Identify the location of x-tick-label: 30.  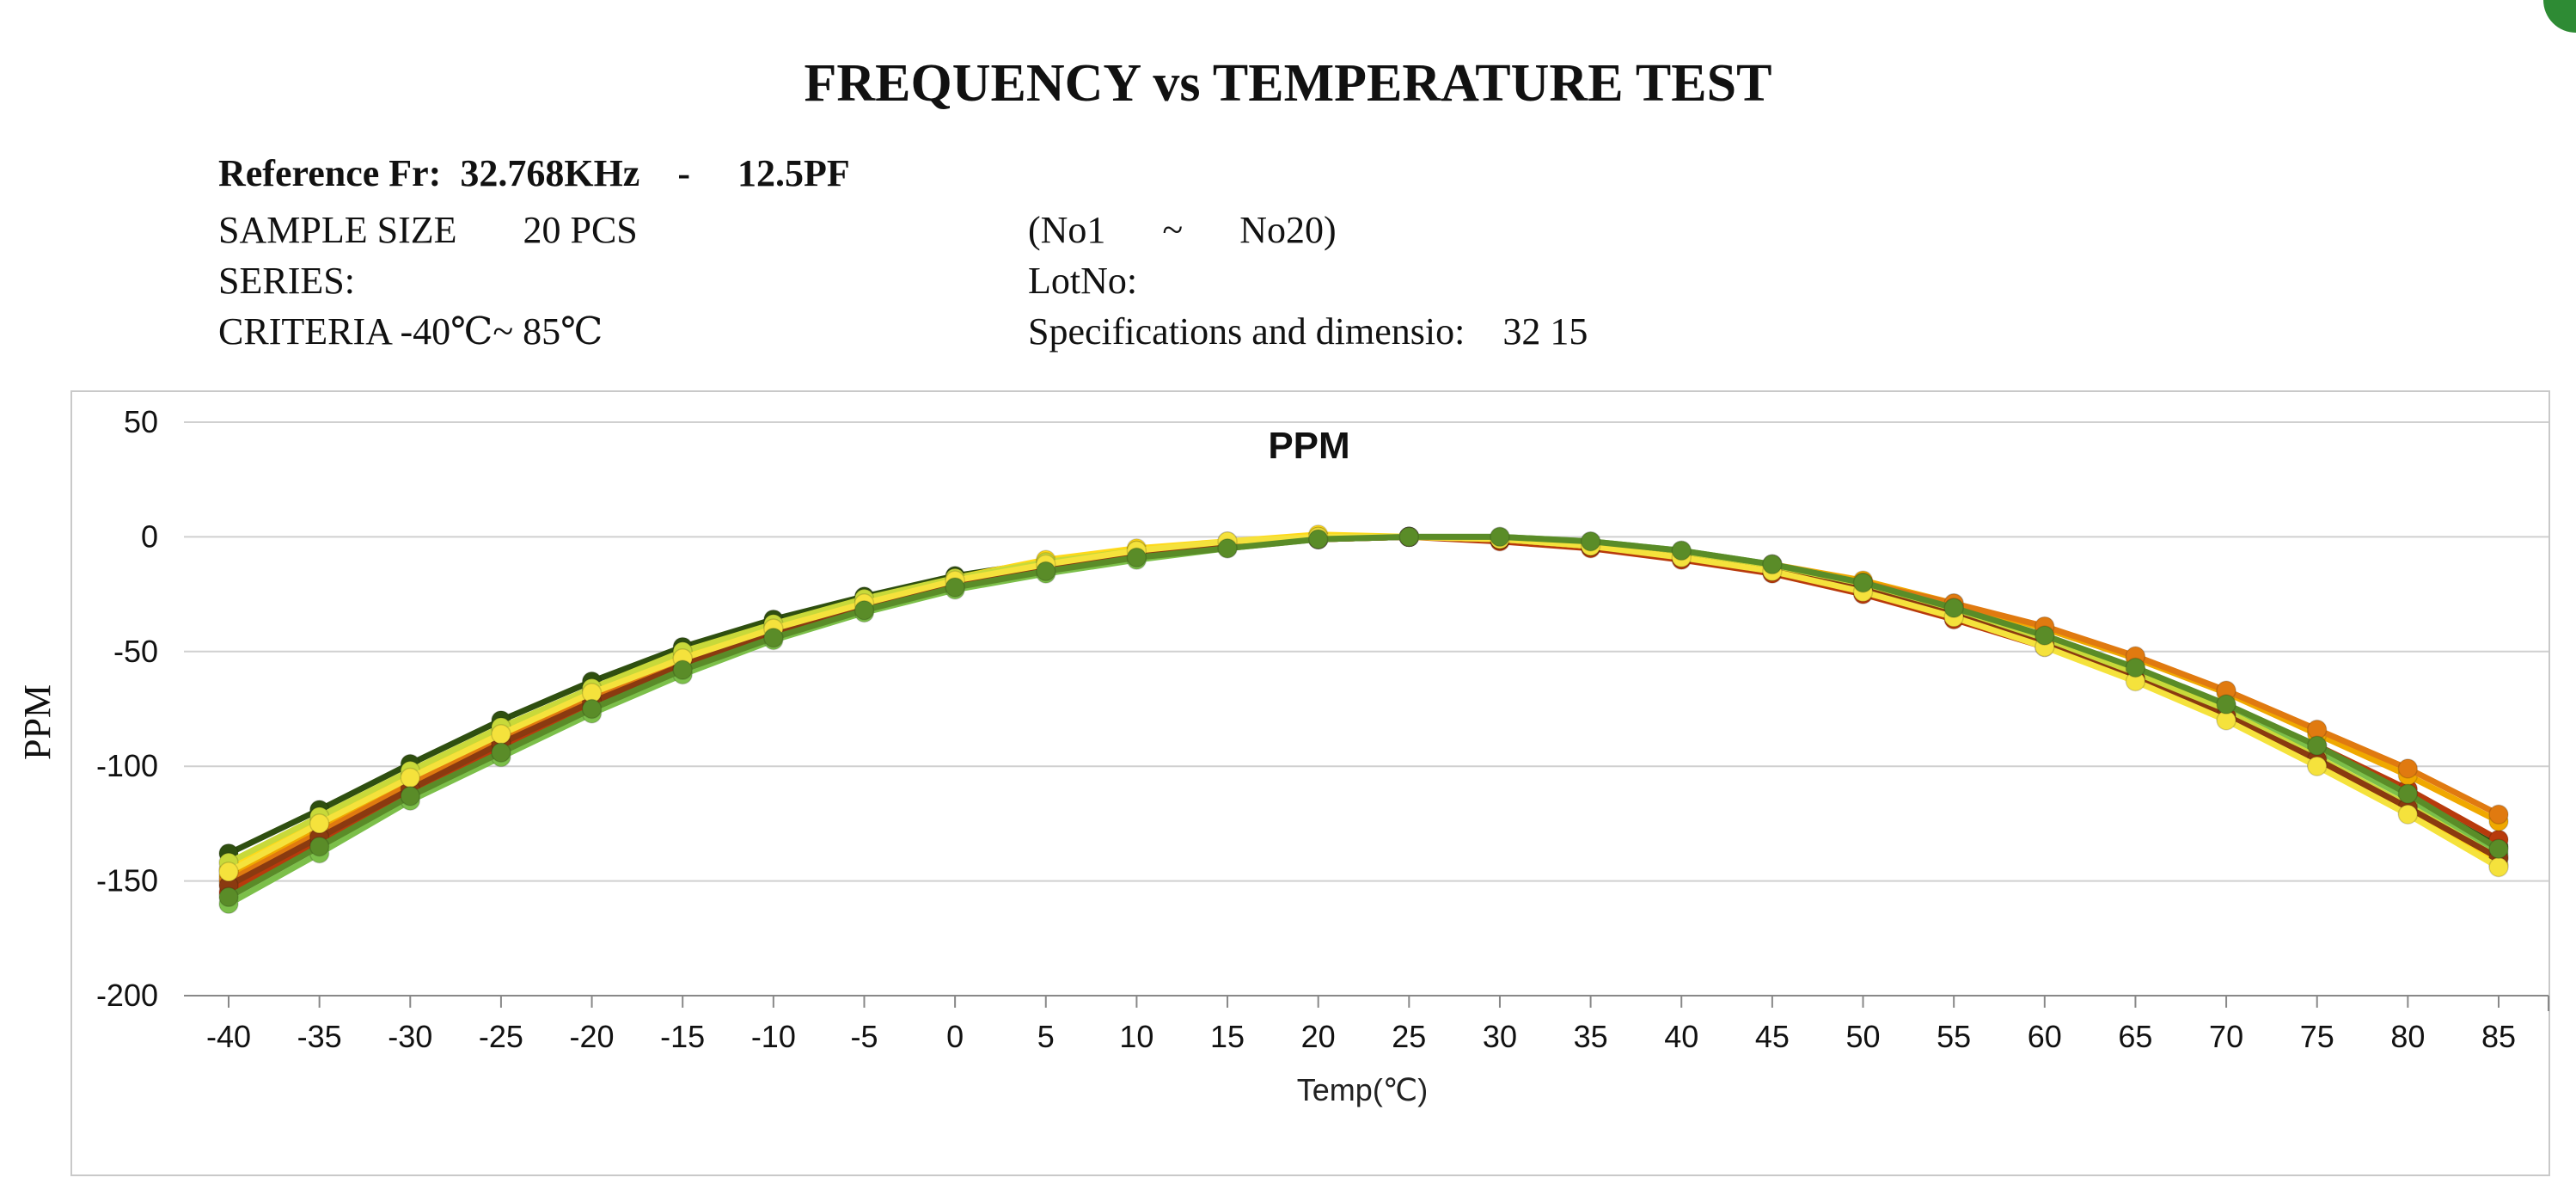
(1500, 1036).